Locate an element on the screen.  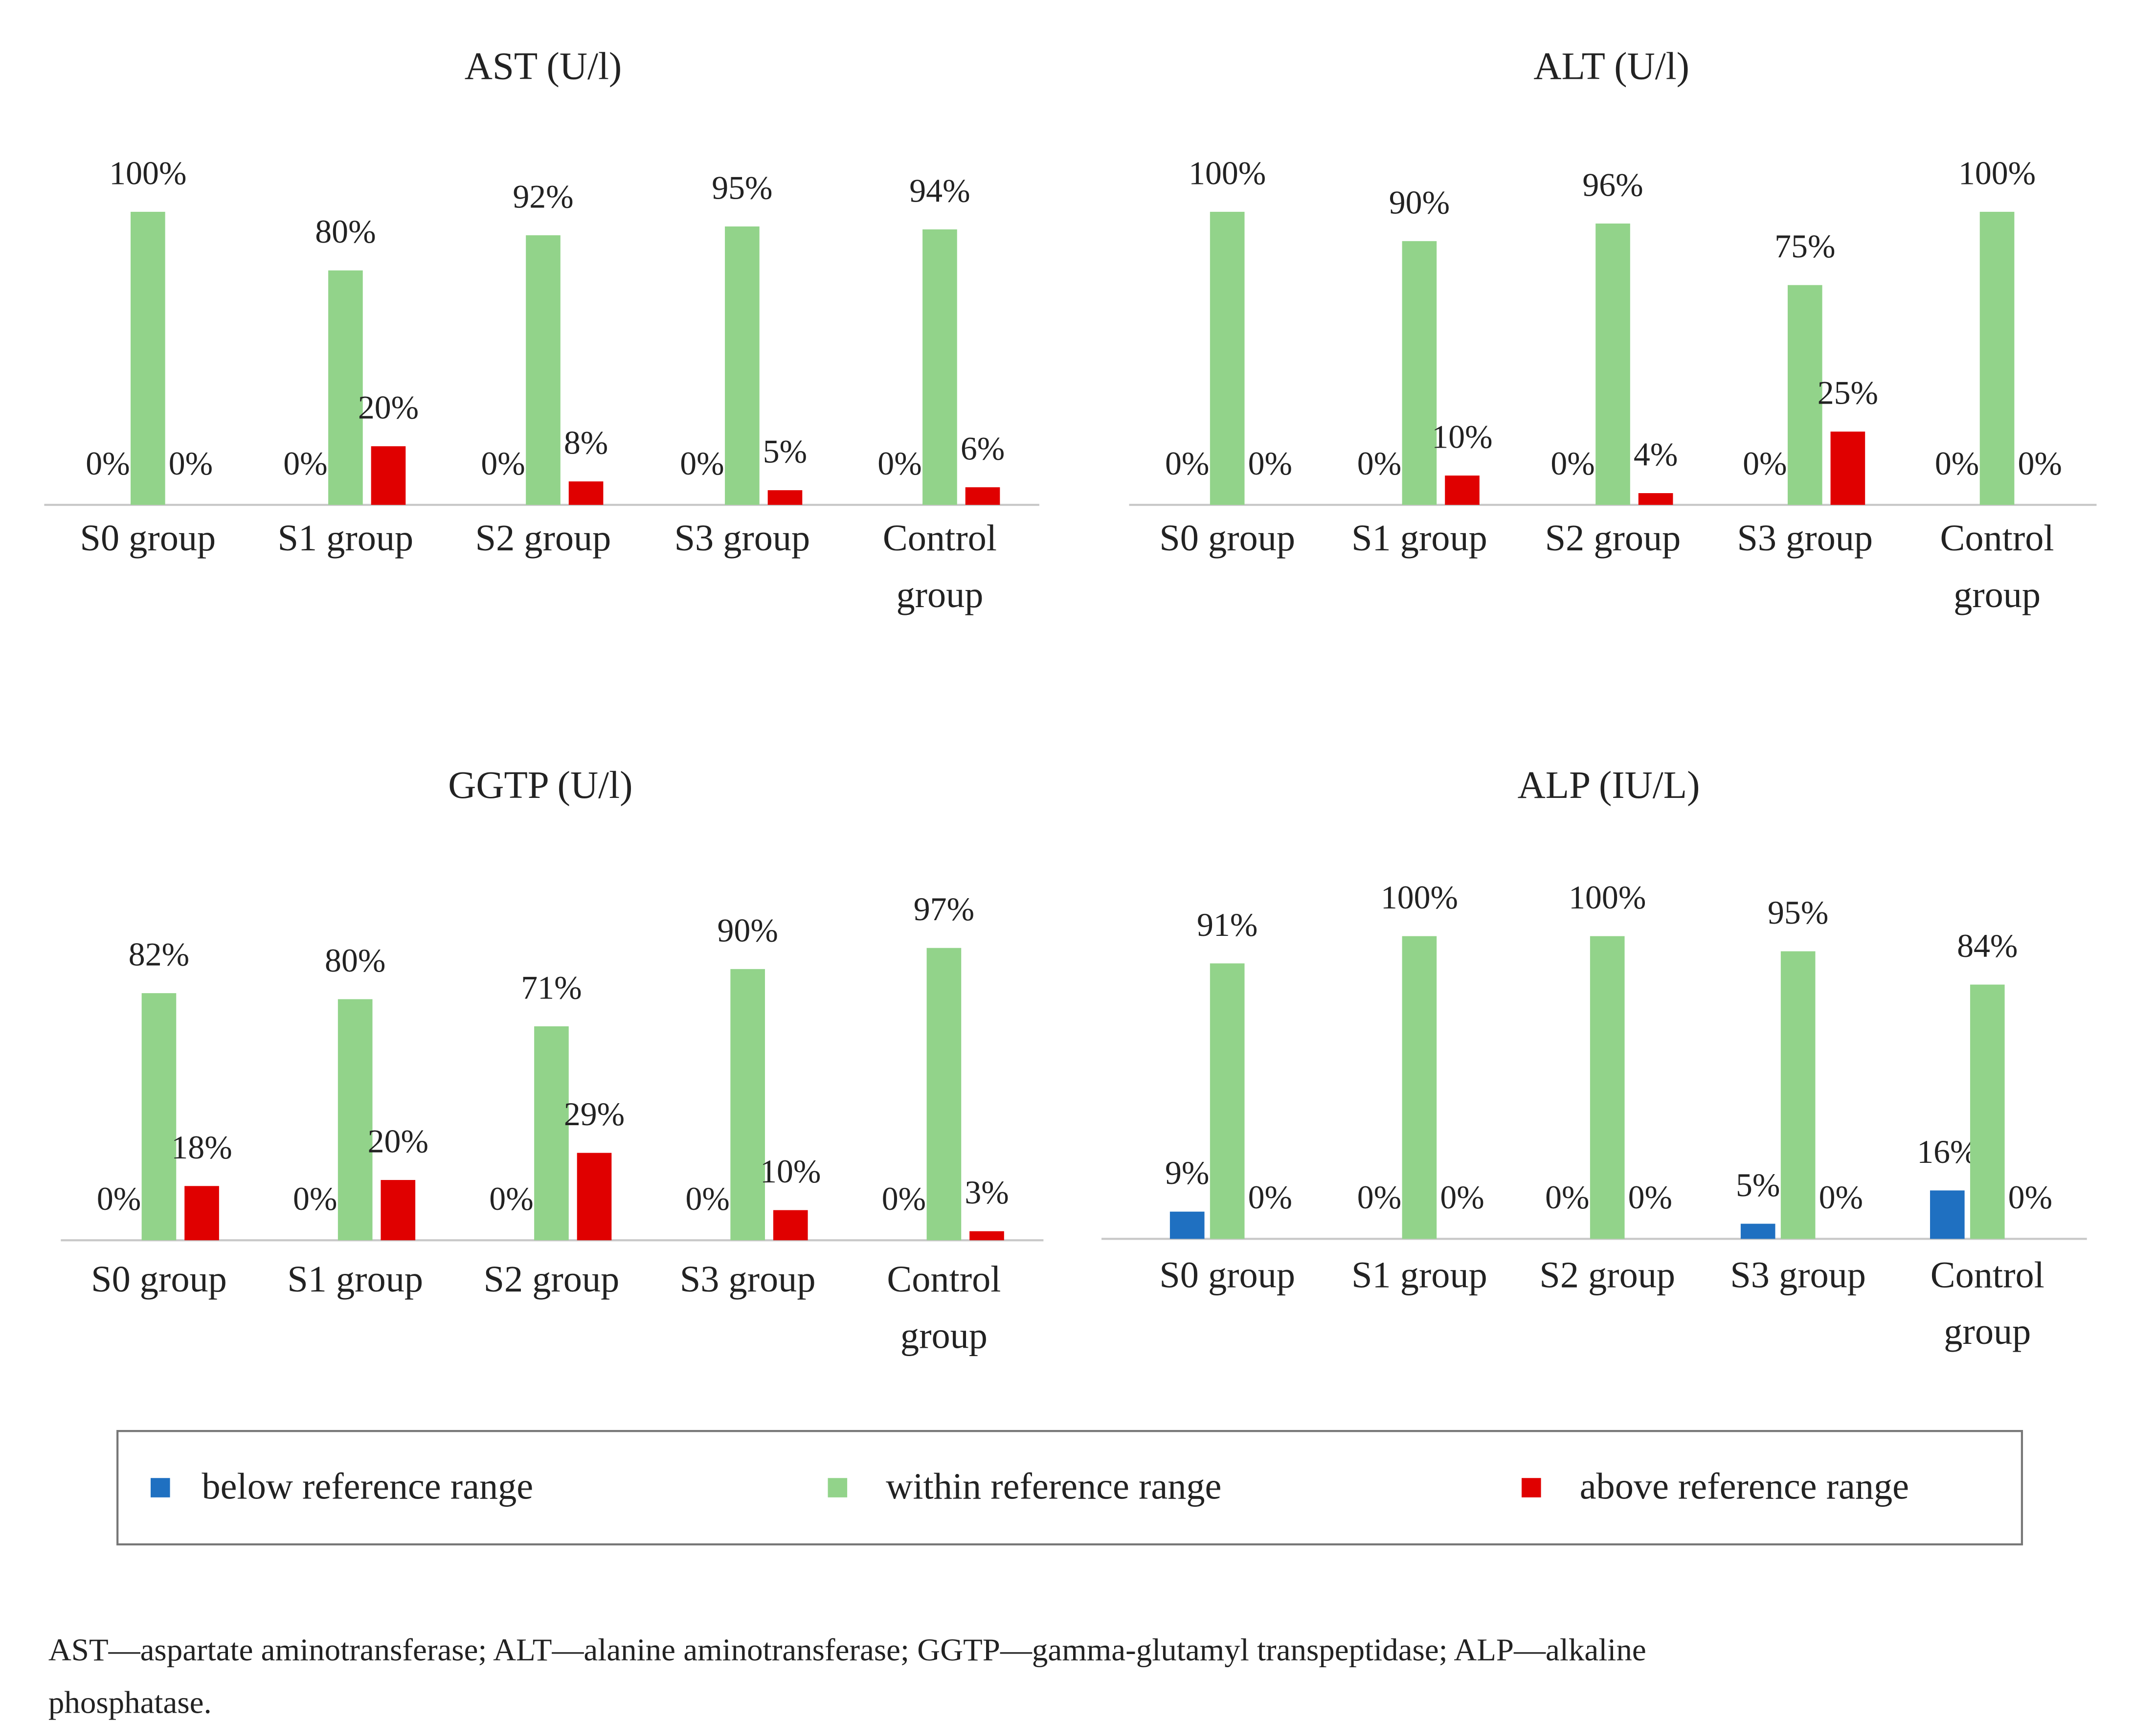
chart-title: ALP (IU/L) is located at coordinates (1609, 785).